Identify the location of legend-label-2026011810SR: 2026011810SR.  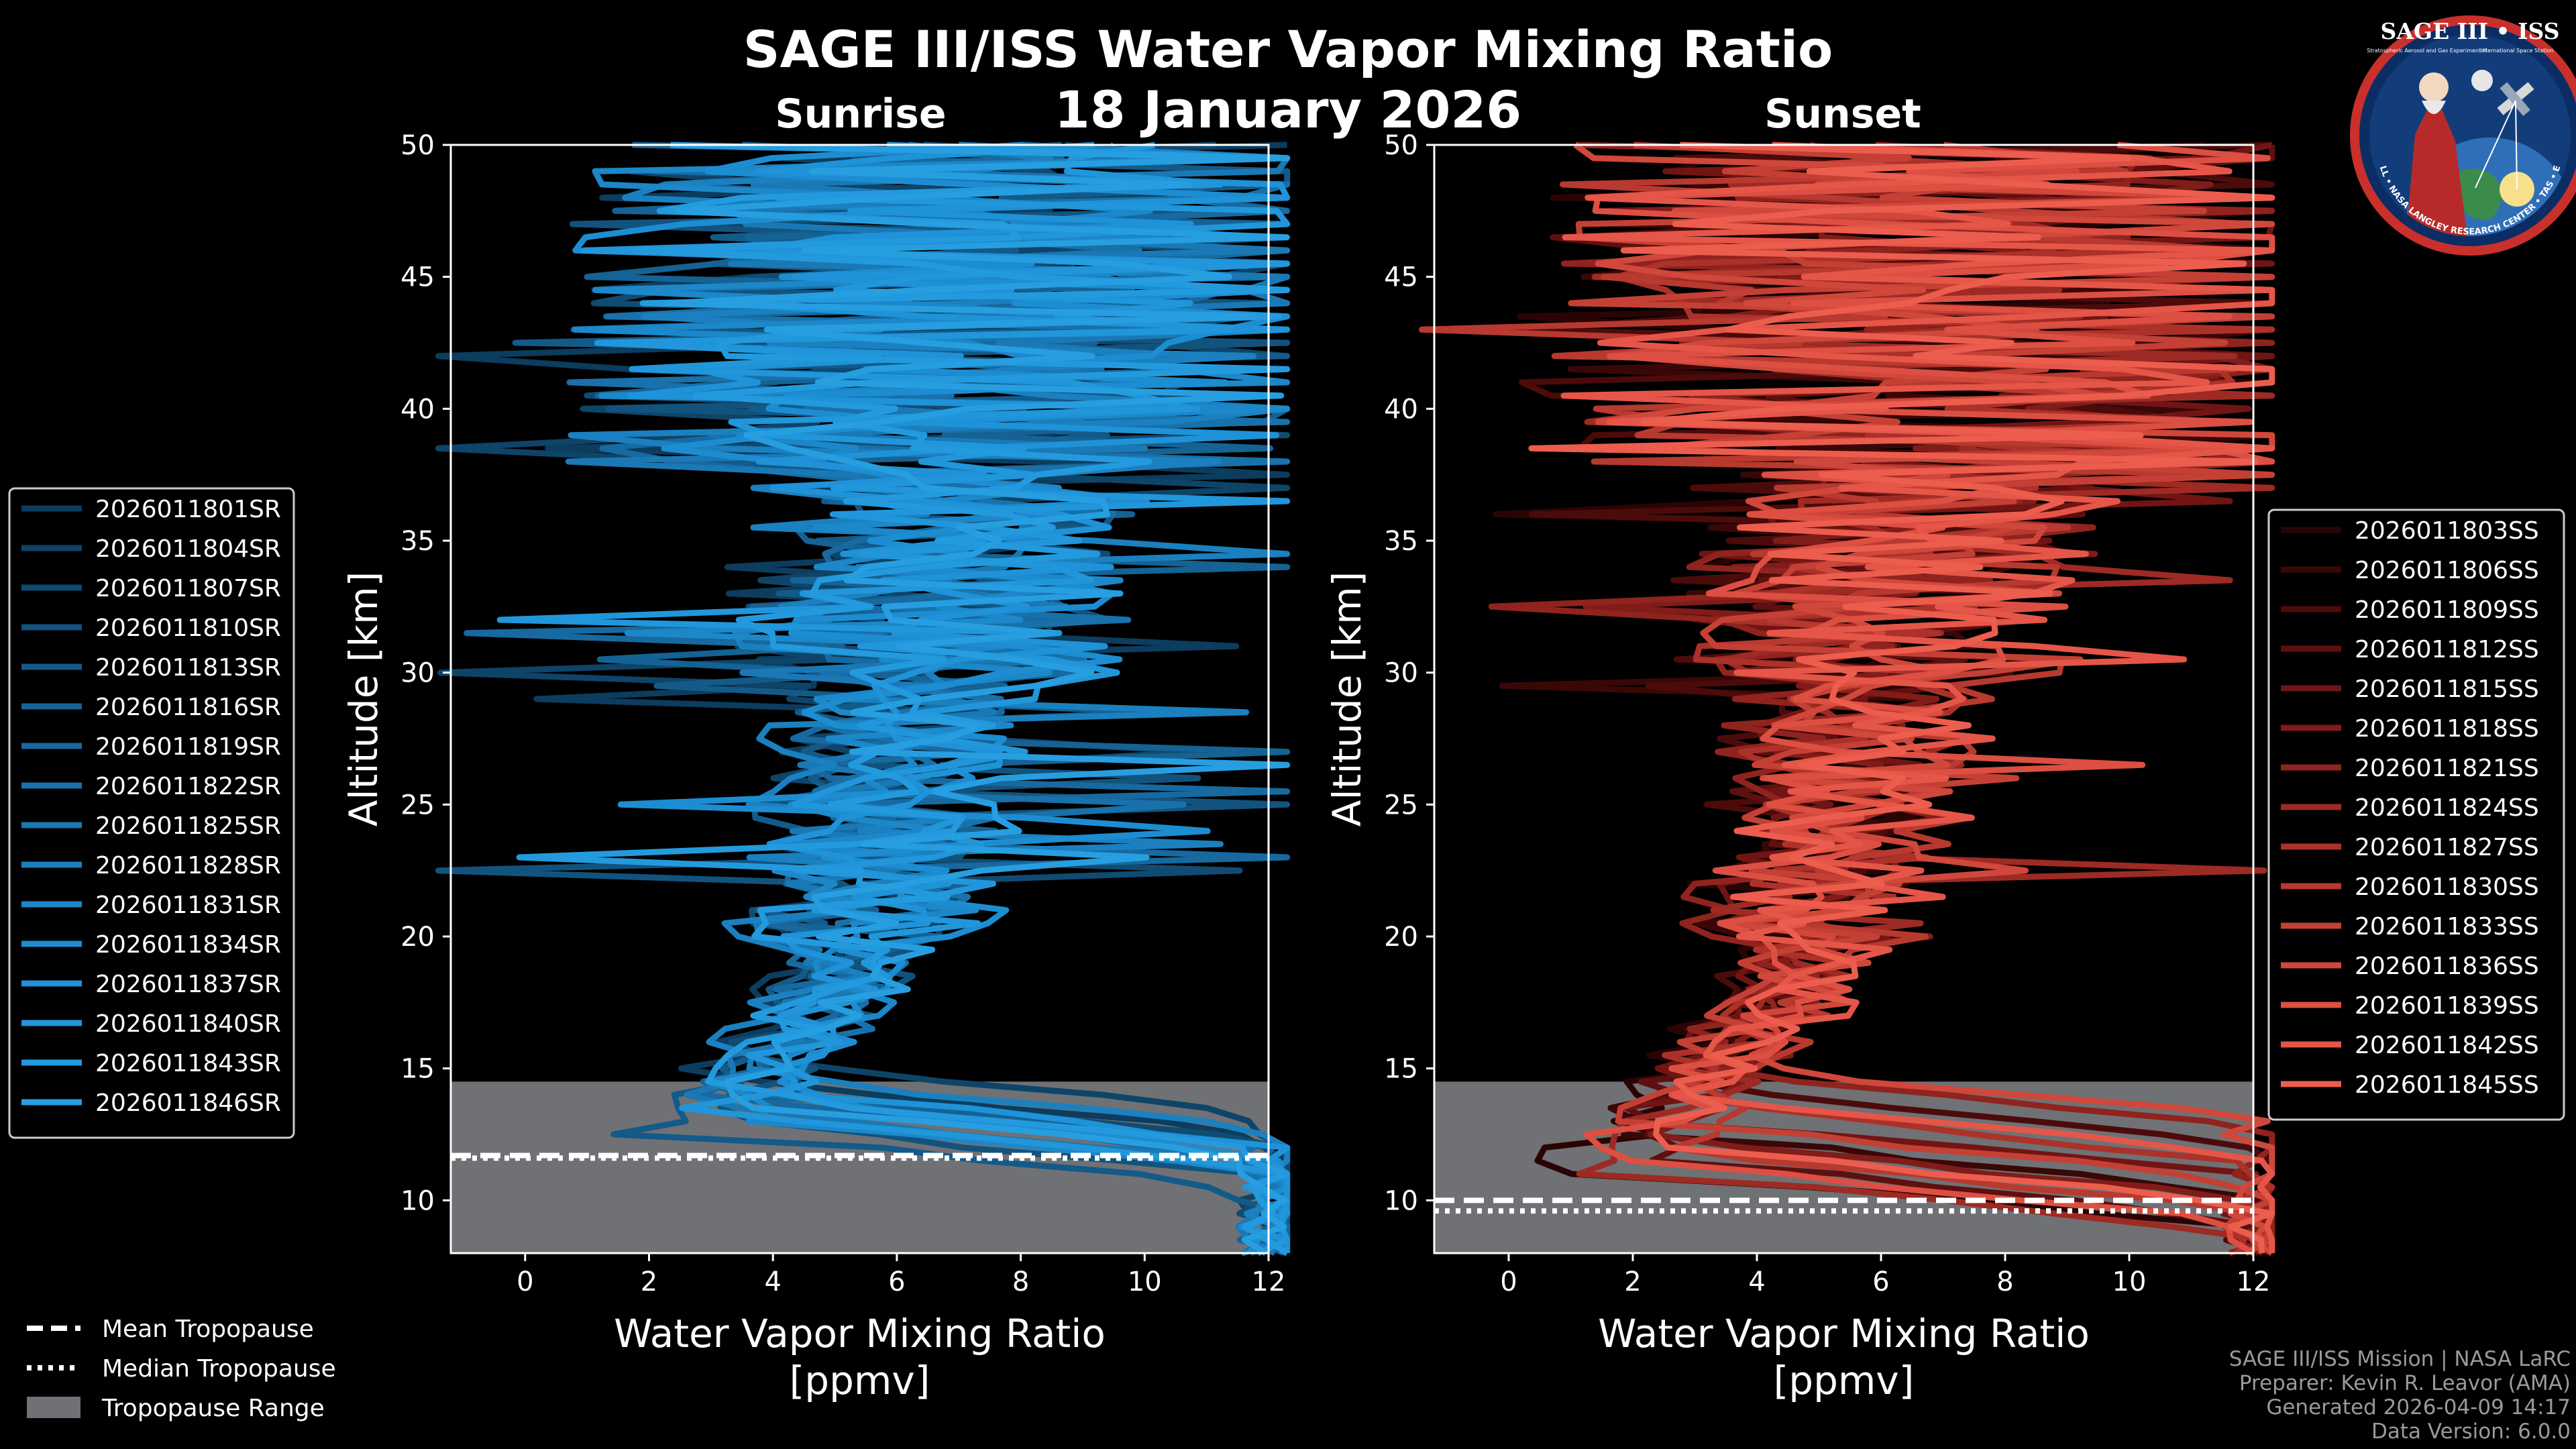
(188, 628).